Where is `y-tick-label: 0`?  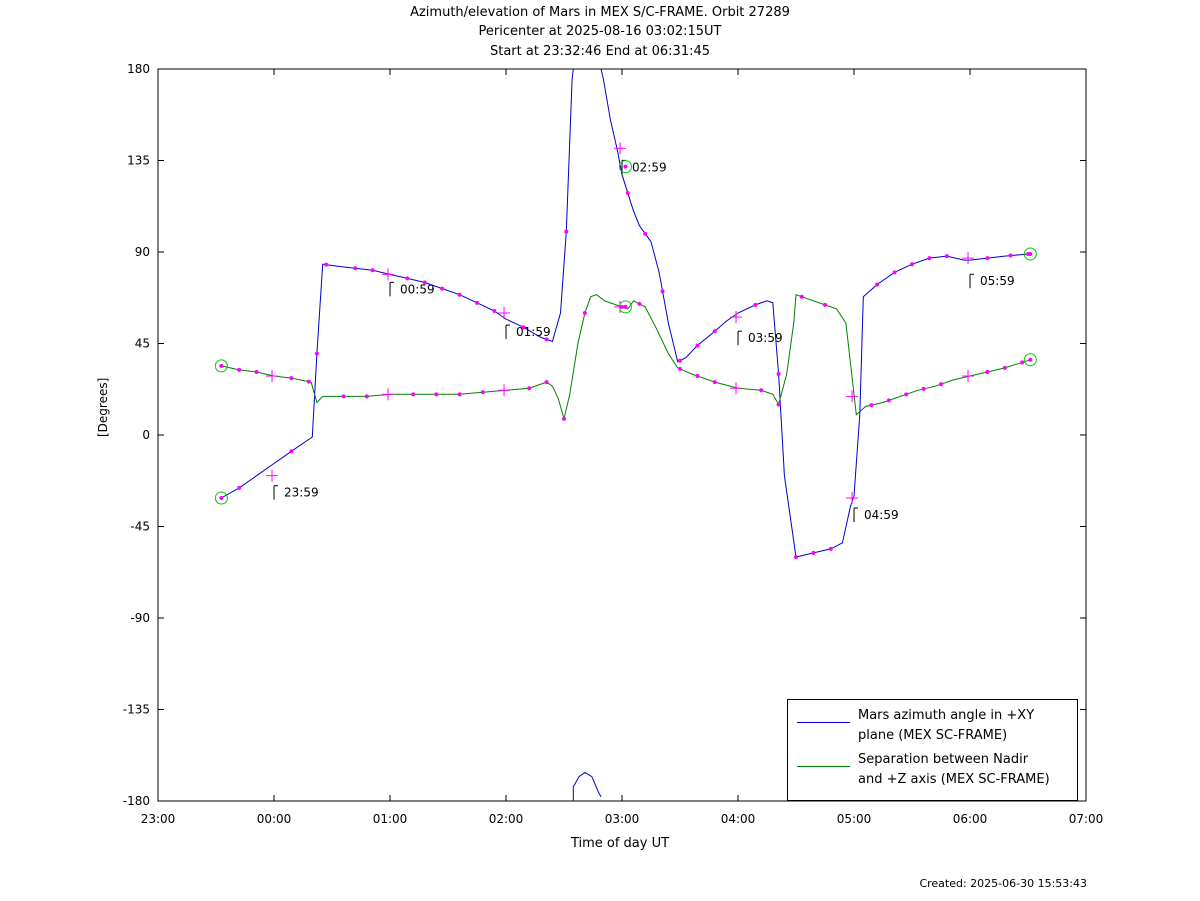
y-tick-label: 0 is located at coordinates (146, 435).